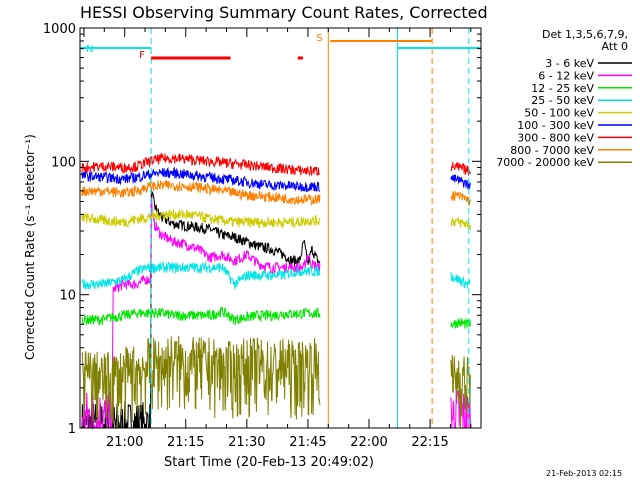 The image size is (640, 480). Describe the element at coordinates (585, 34) in the screenshot. I see `legend-title-line: Det 1,3,5,6,7,9,` at that location.